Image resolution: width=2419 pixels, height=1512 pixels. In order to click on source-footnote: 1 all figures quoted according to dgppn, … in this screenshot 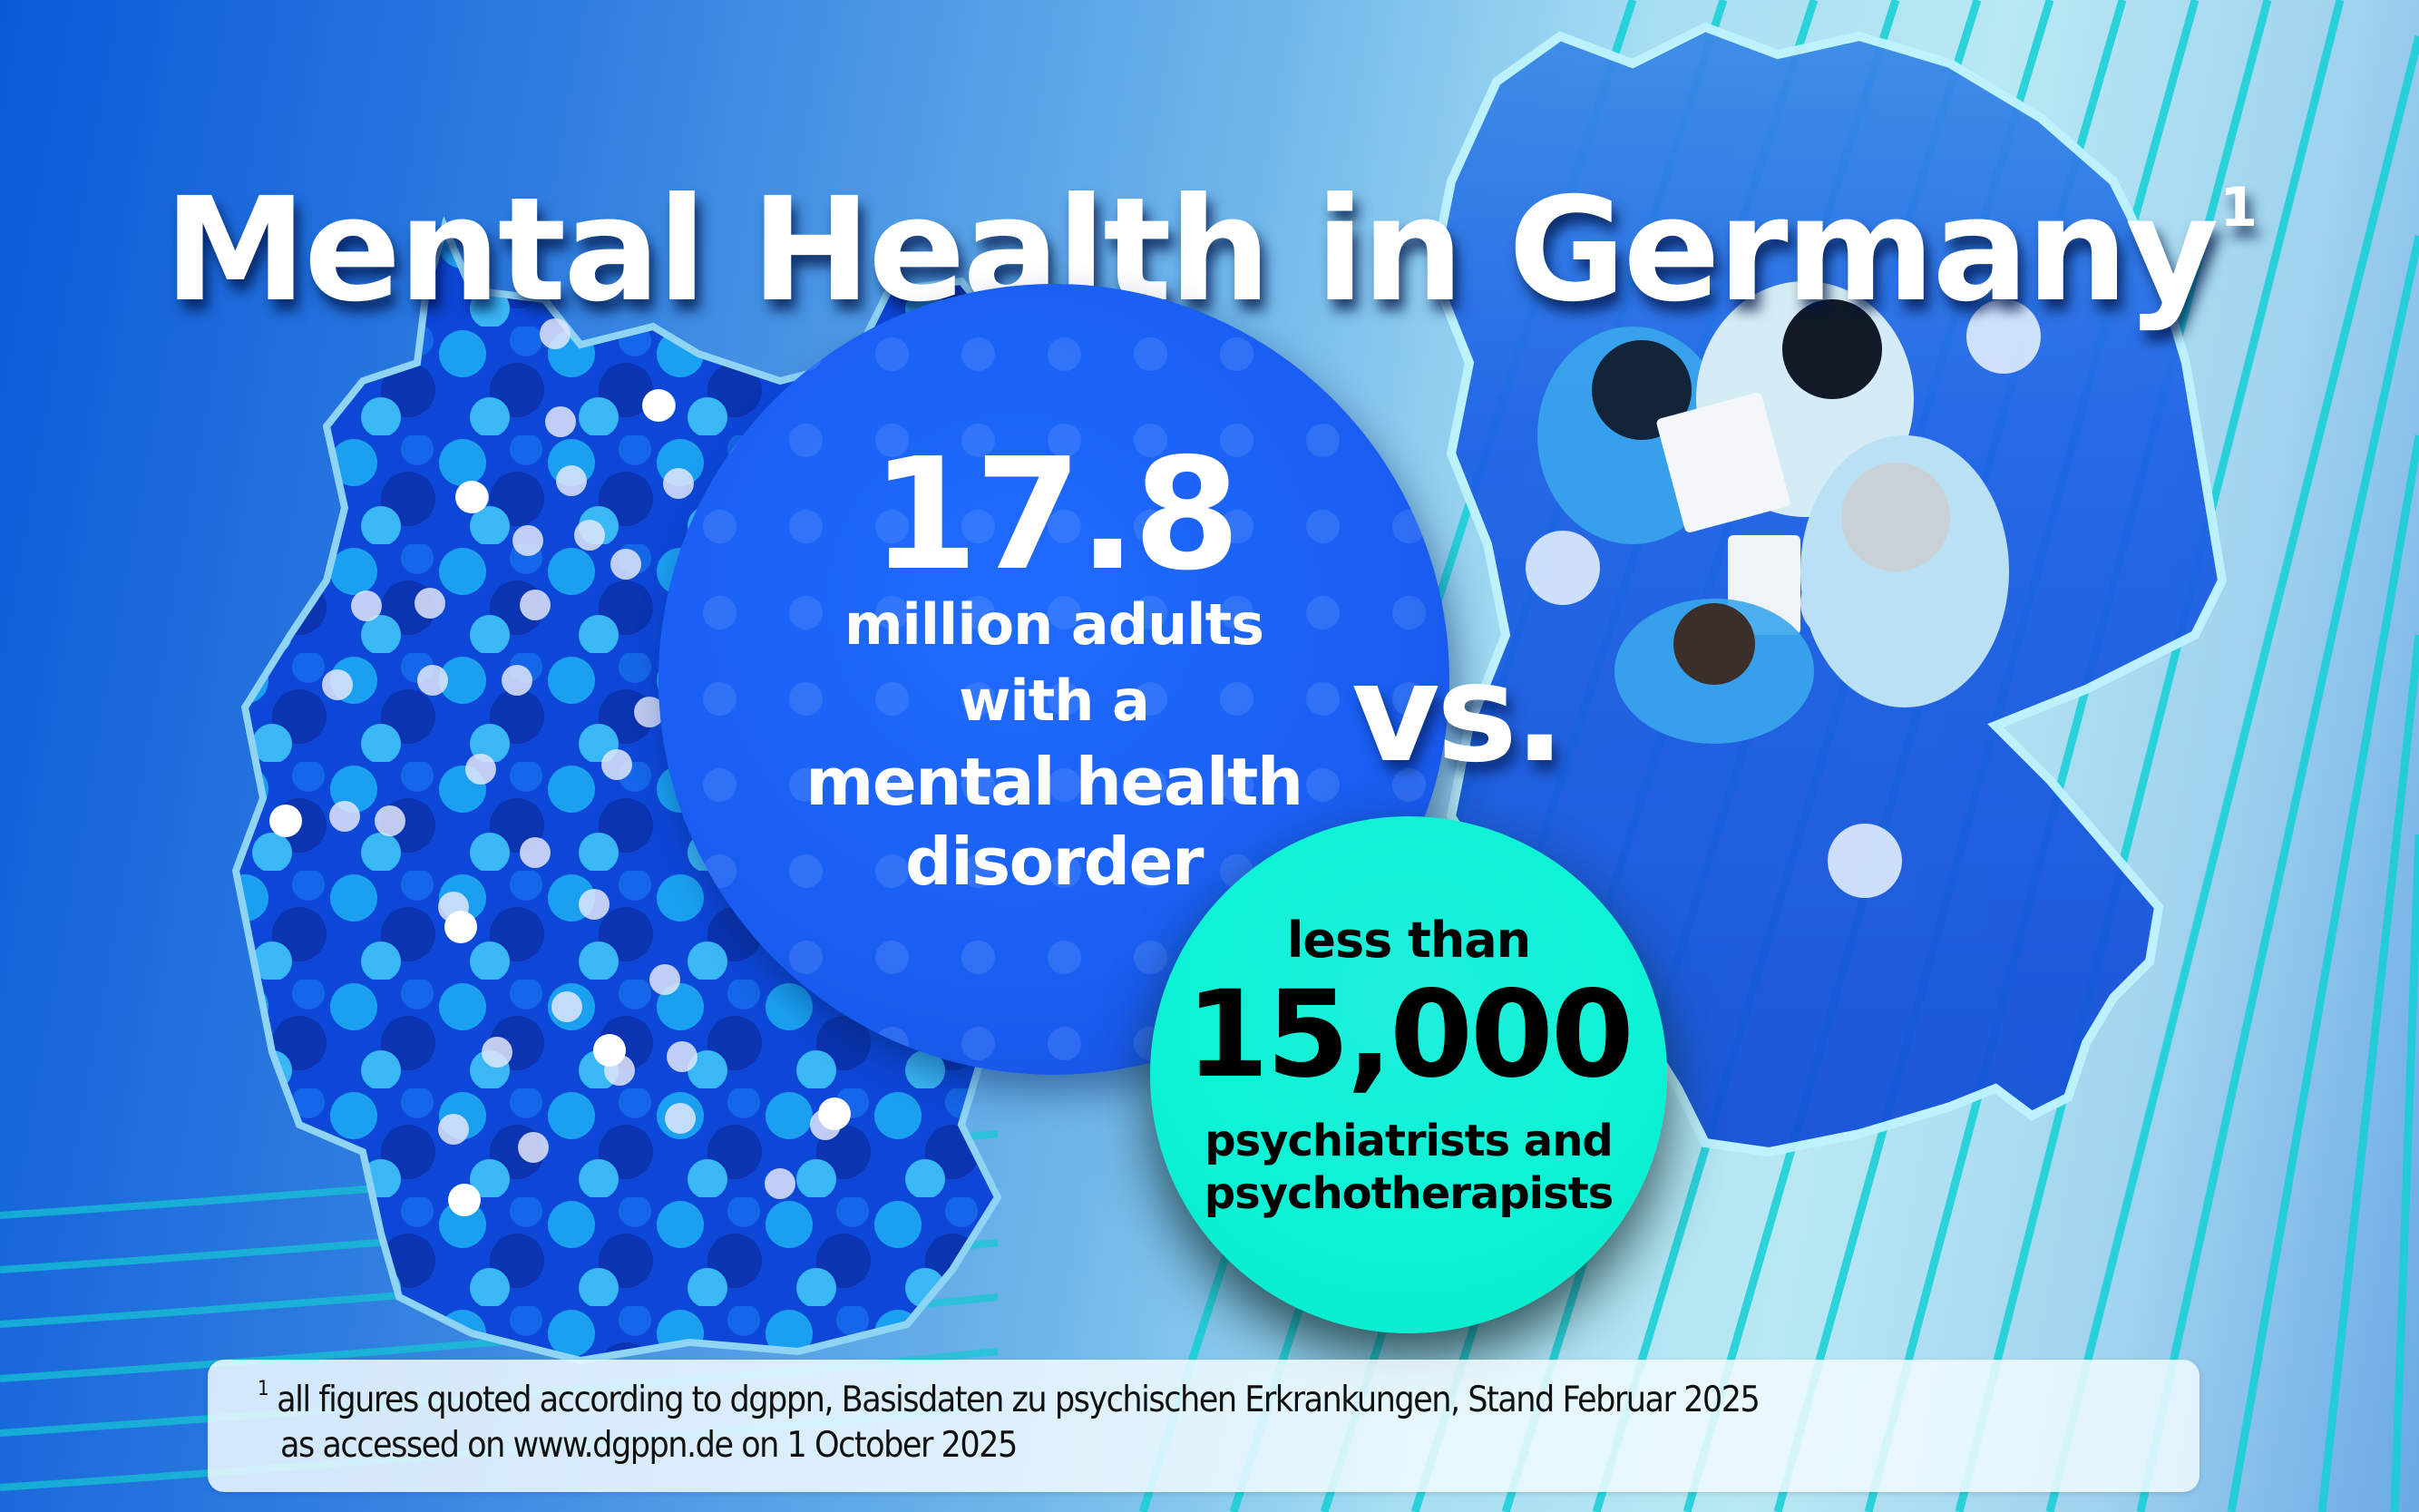, I will do `click(1204, 1426)`.